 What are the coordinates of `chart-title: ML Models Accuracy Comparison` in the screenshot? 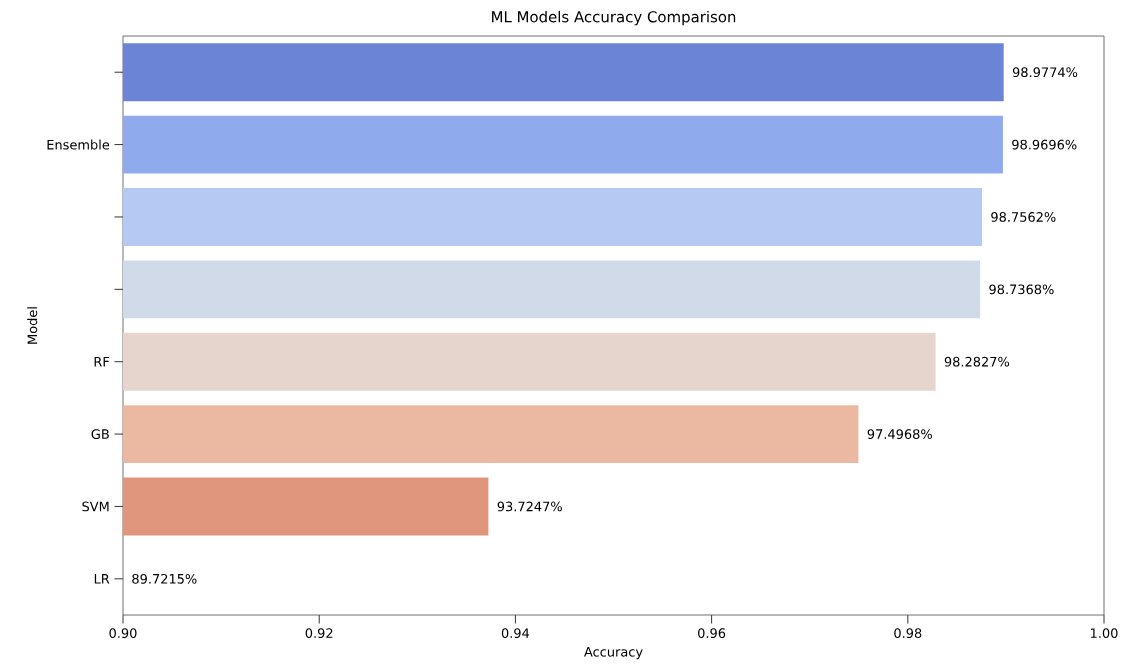 It's located at (614, 18).